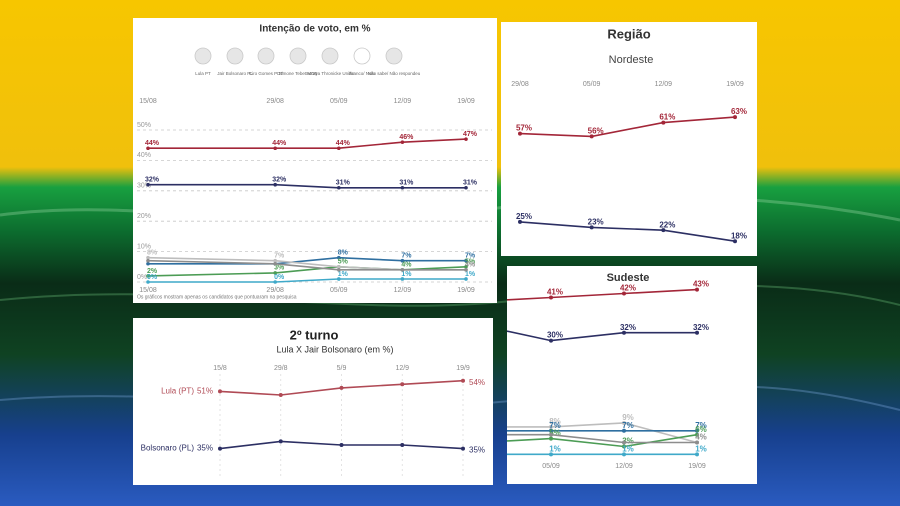 The image size is (900, 506). Describe the element at coordinates (177, 448) in the screenshot. I see `series-label: Bolsonaro (PL) 35%` at that location.